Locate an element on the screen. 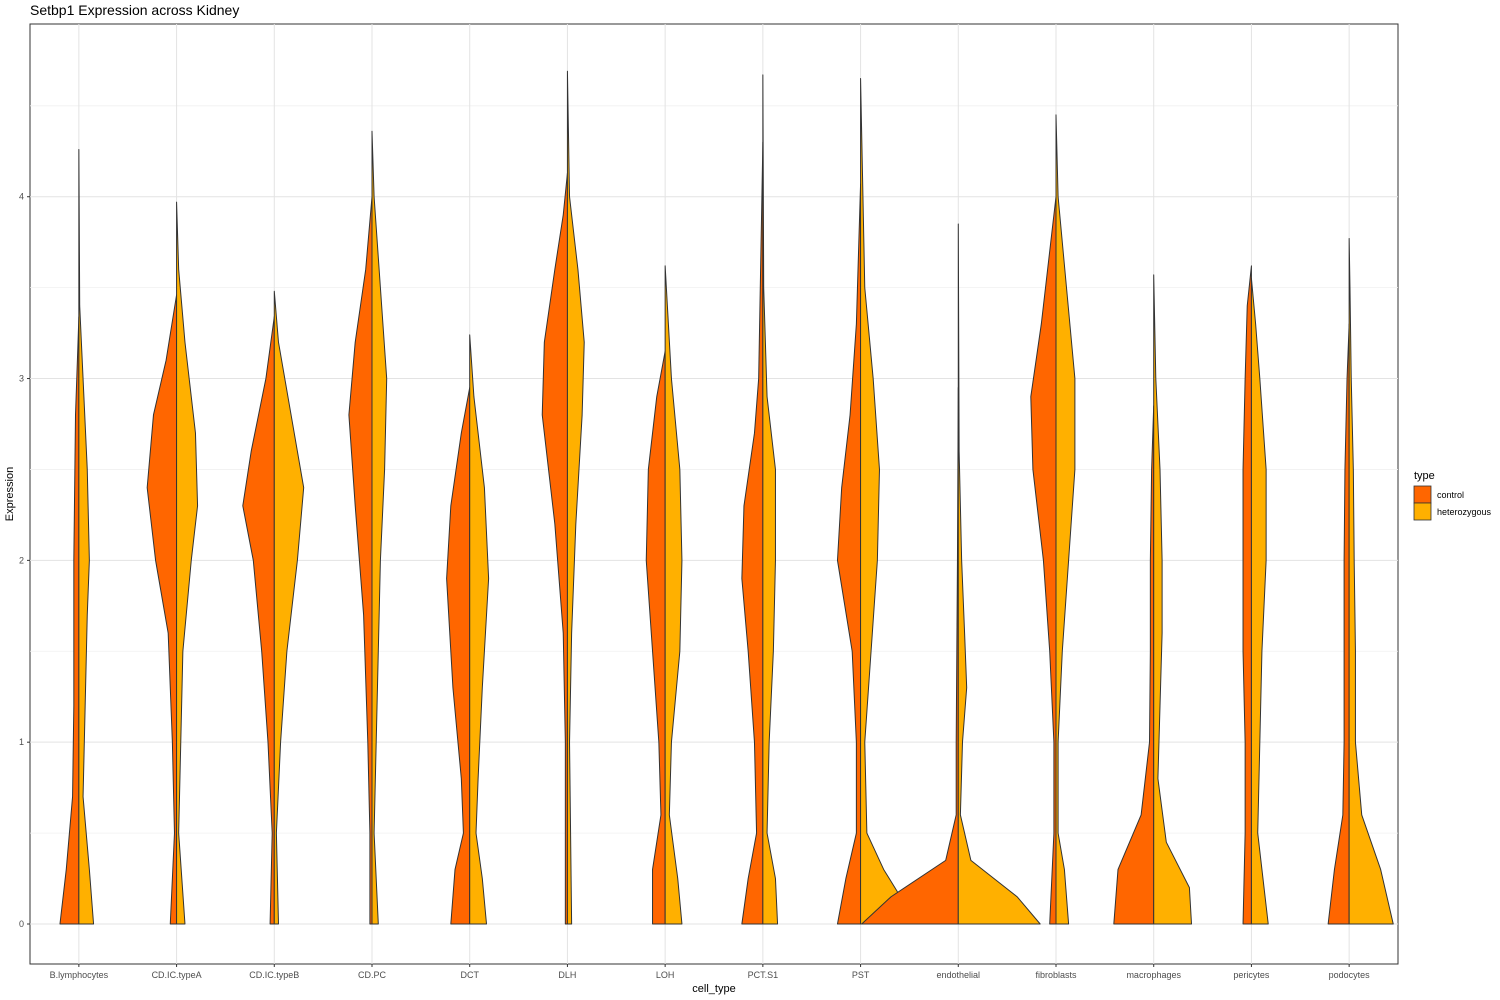 This screenshot has width=1500, height=1000. y-tick-label: 1 is located at coordinates (21, 742).